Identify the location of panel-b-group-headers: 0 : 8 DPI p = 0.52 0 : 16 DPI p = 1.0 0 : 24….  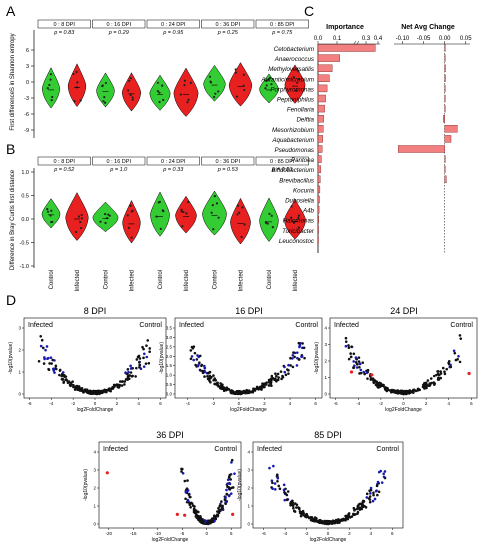
(173, 164).